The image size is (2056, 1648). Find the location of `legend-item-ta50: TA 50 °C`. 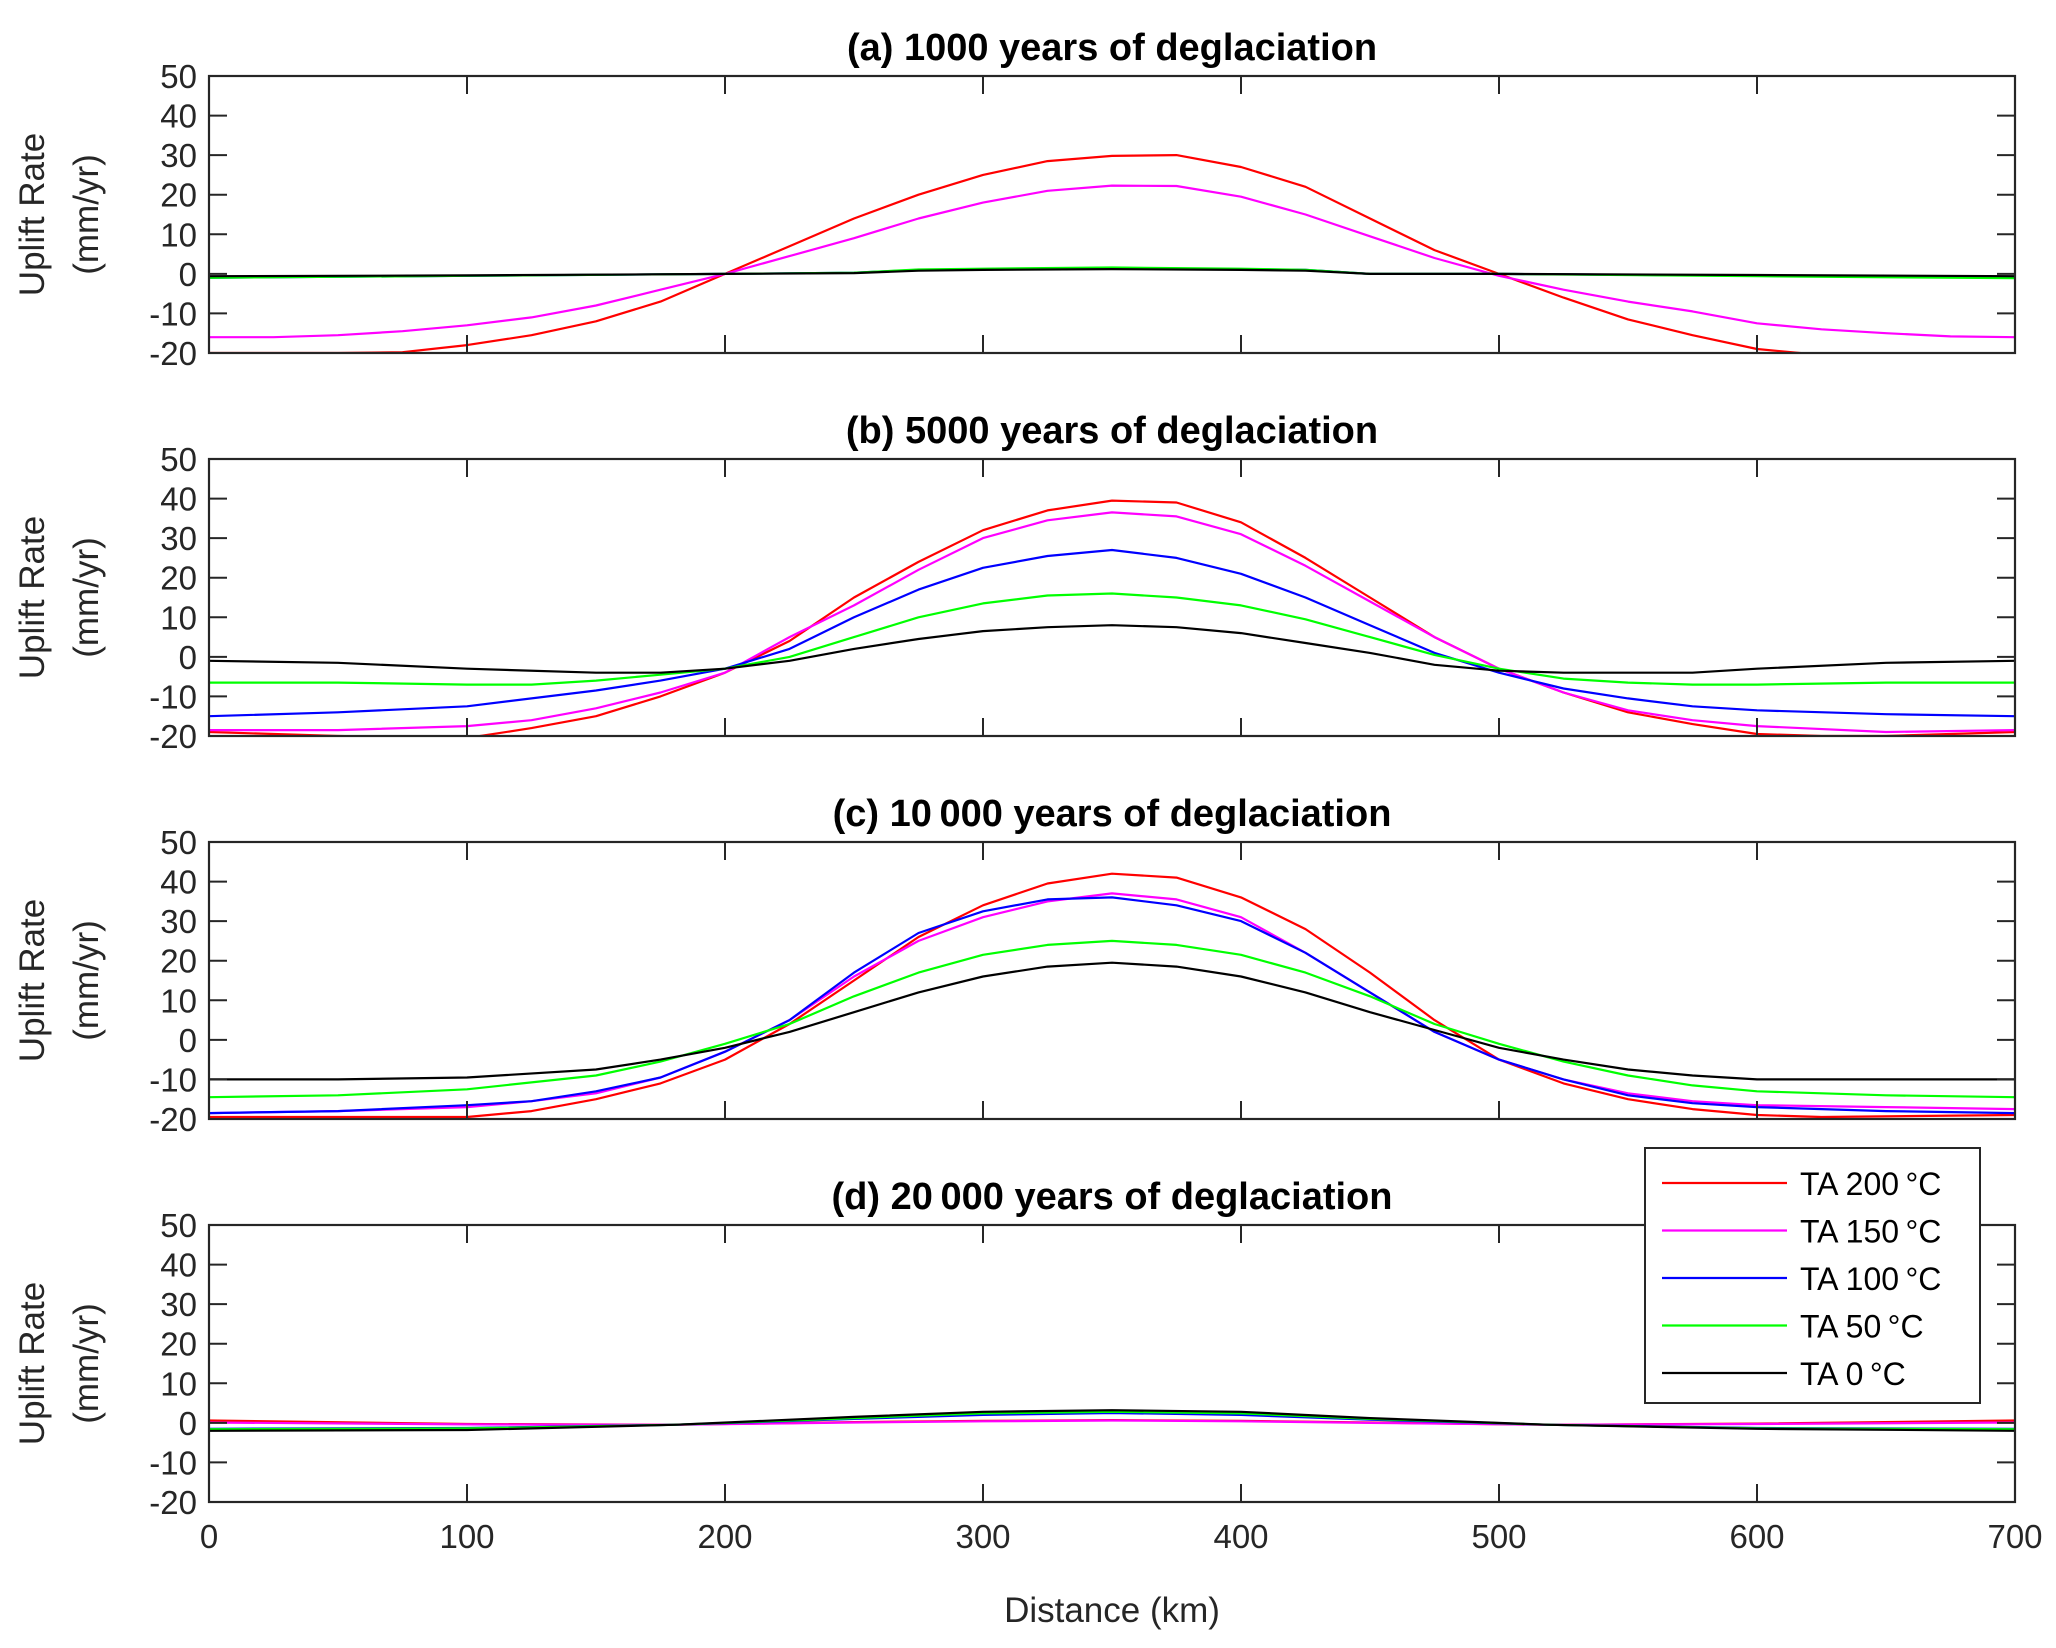

legend-item-ta50: TA 50 °C is located at coordinates (1793, 1327).